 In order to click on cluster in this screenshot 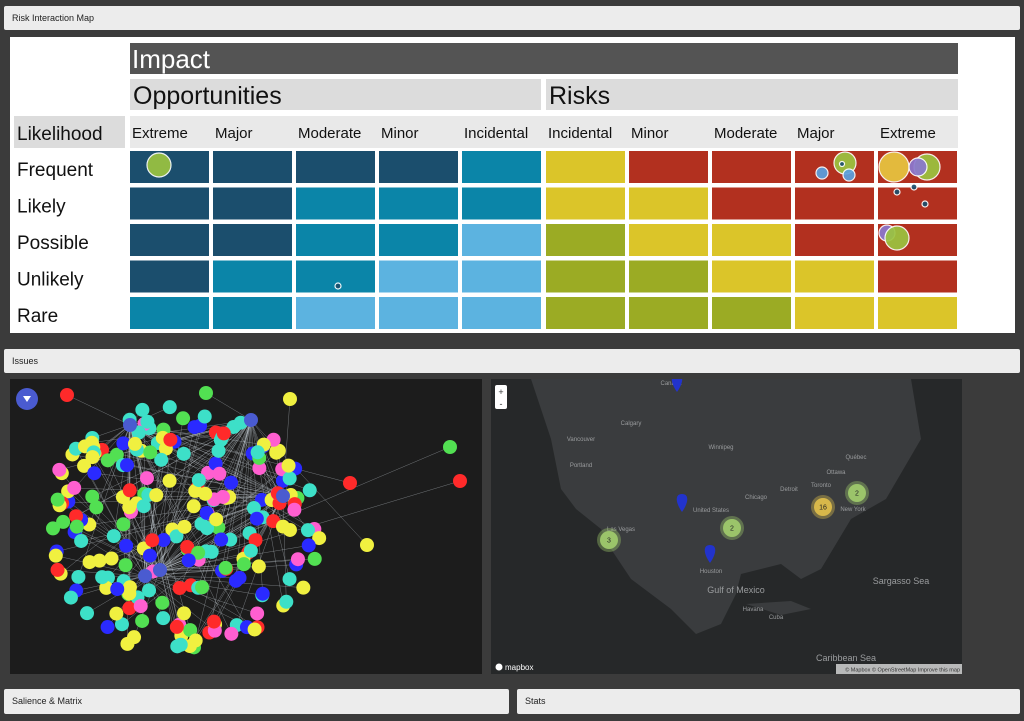, I will do `click(857, 493)`.